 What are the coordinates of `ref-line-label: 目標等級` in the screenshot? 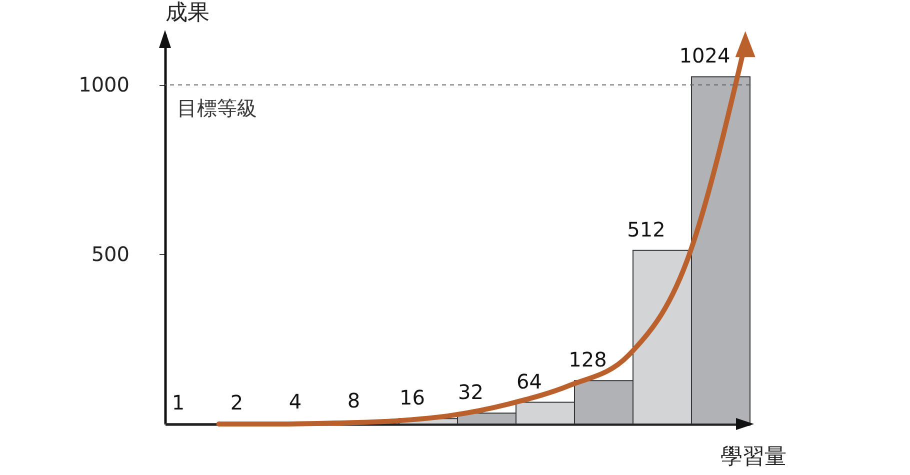 It's located at (217, 108).